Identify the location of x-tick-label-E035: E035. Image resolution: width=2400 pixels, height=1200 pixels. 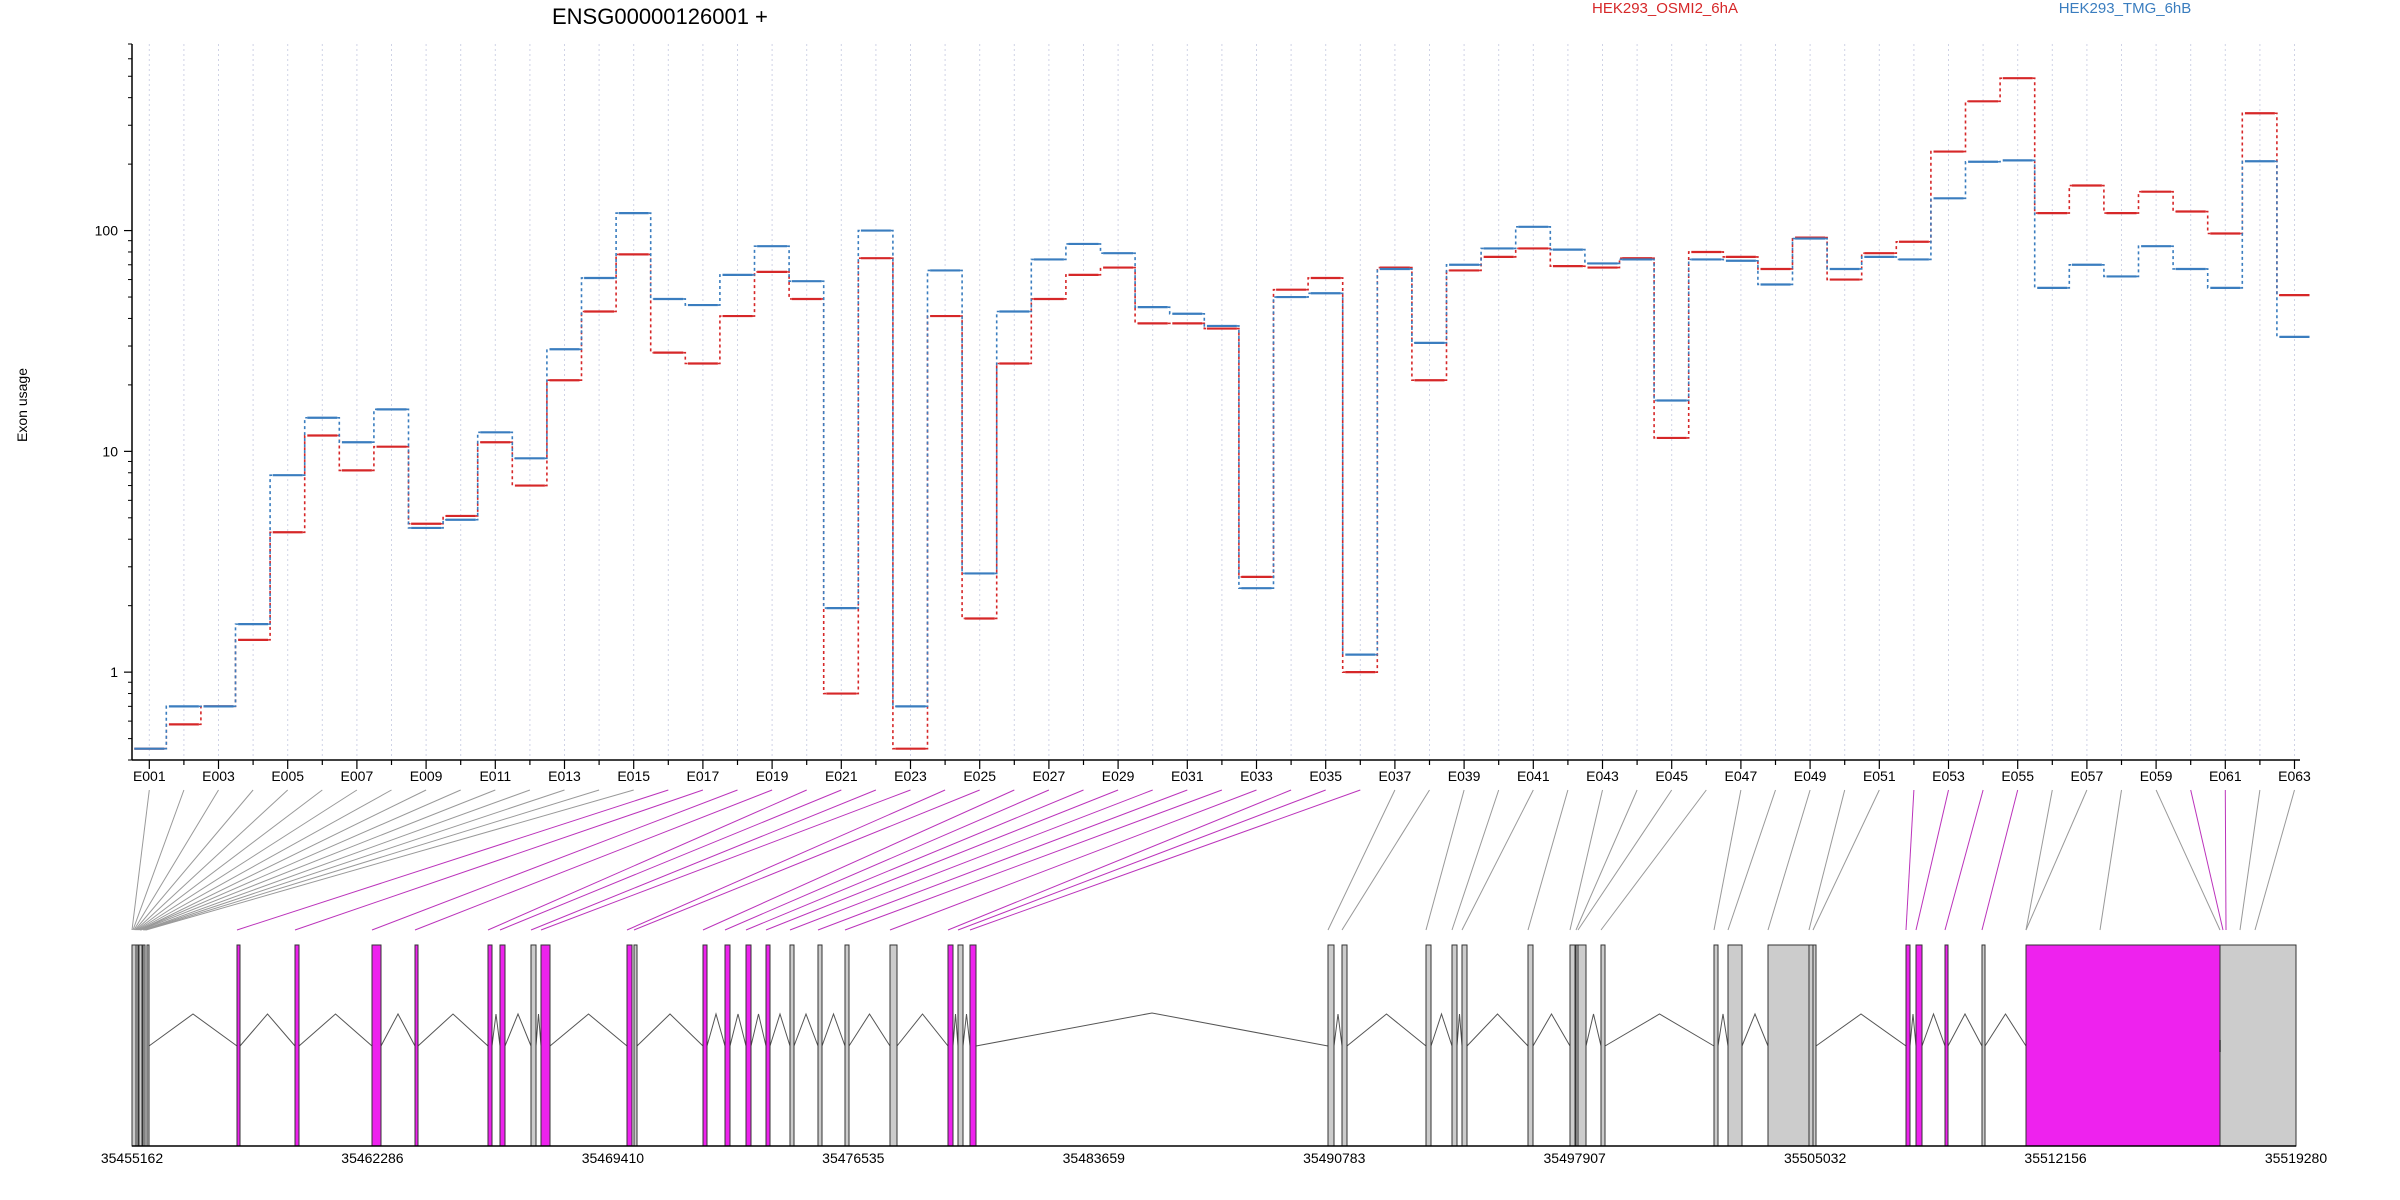
(1325, 776).